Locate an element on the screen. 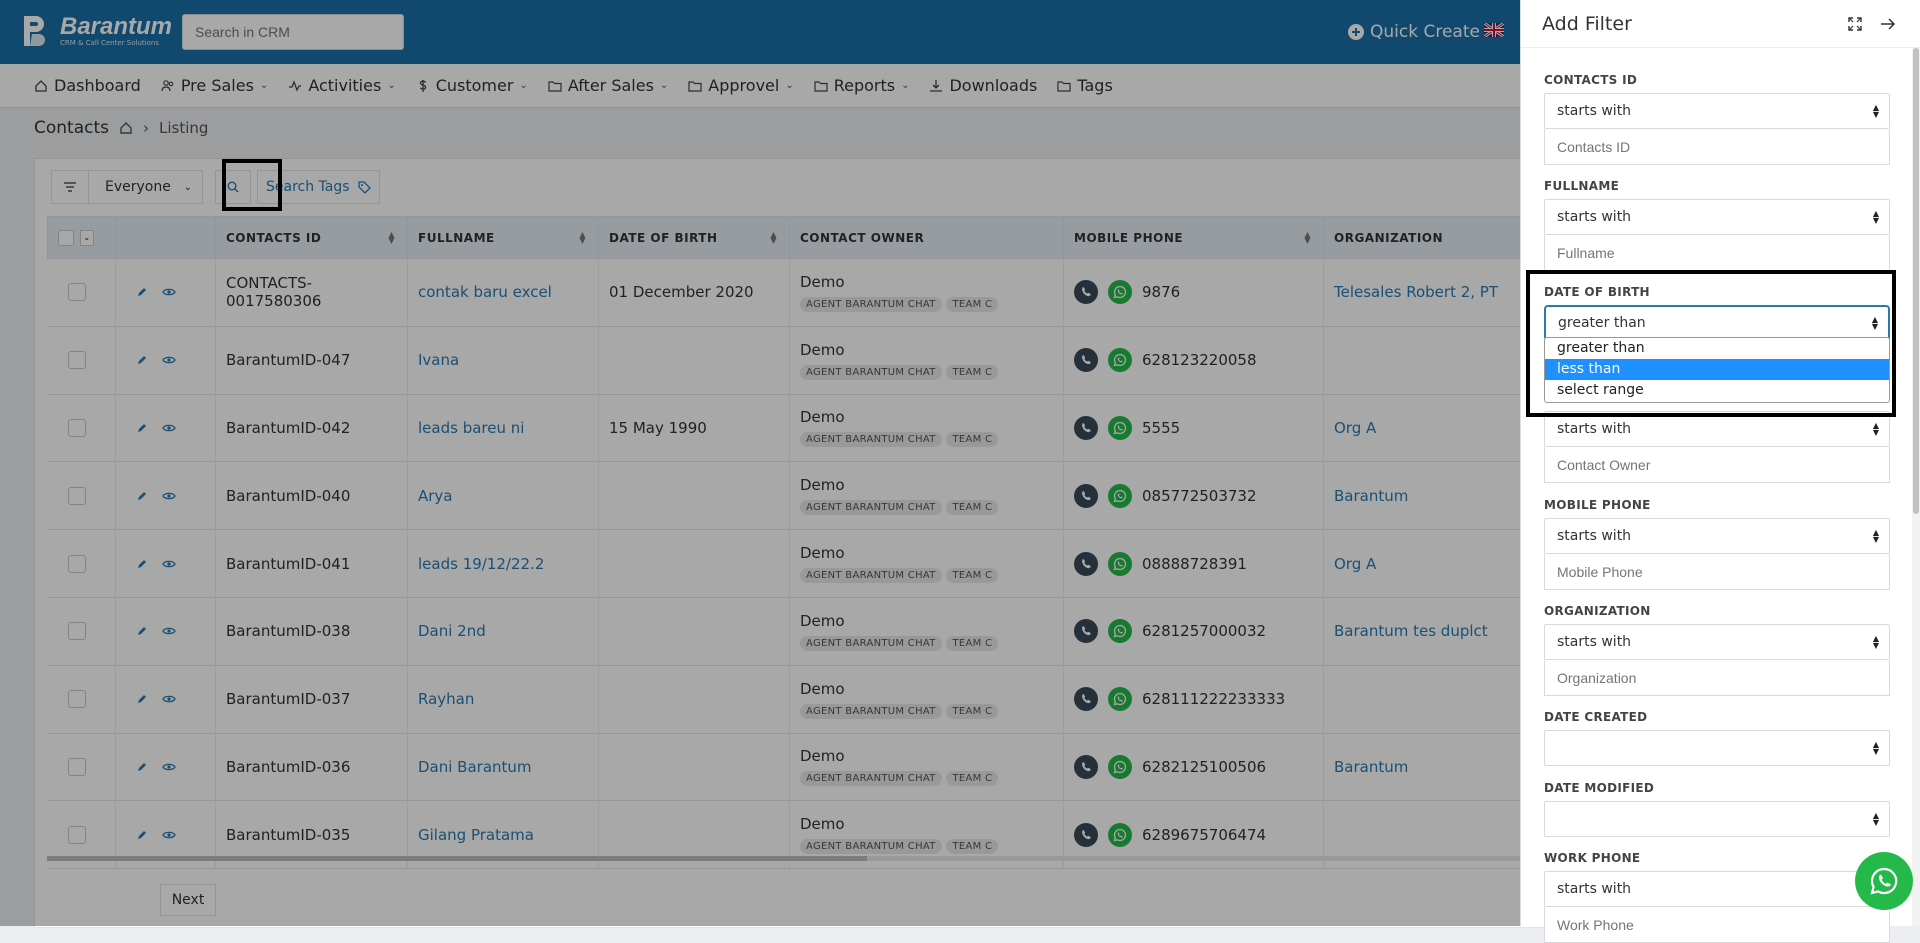 The height and width of the screenshot is (943, 1920). contacts-id-operator-select: starts with ▲ ▼ is located at coordinates (1717, 111).